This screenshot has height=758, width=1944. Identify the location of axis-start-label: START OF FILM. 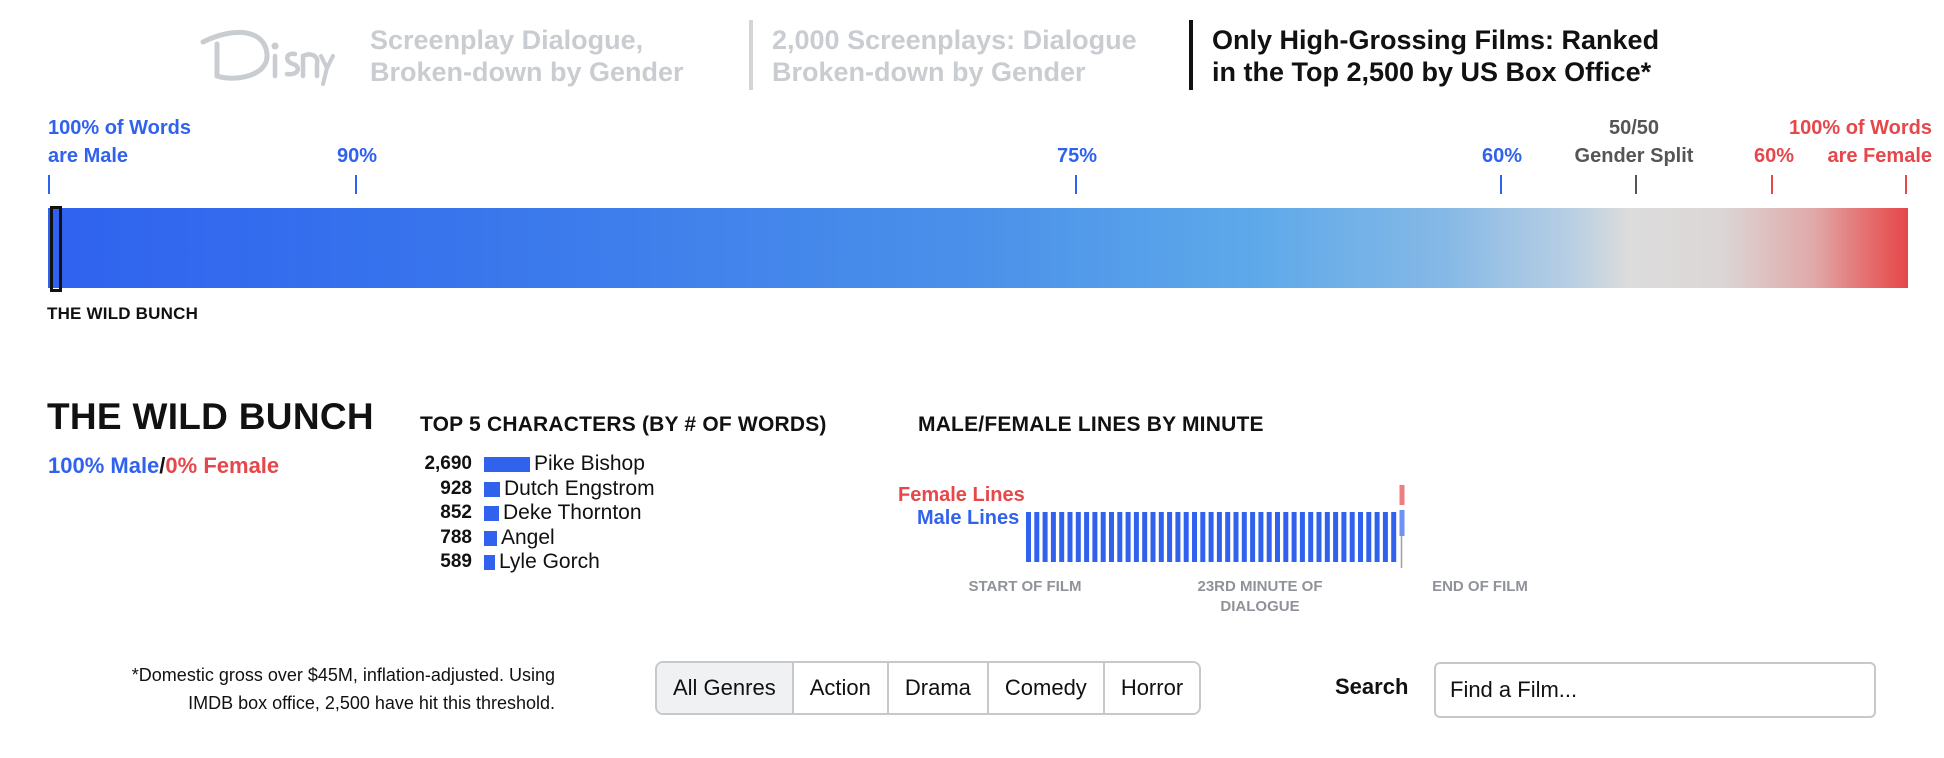
(1025, 586).